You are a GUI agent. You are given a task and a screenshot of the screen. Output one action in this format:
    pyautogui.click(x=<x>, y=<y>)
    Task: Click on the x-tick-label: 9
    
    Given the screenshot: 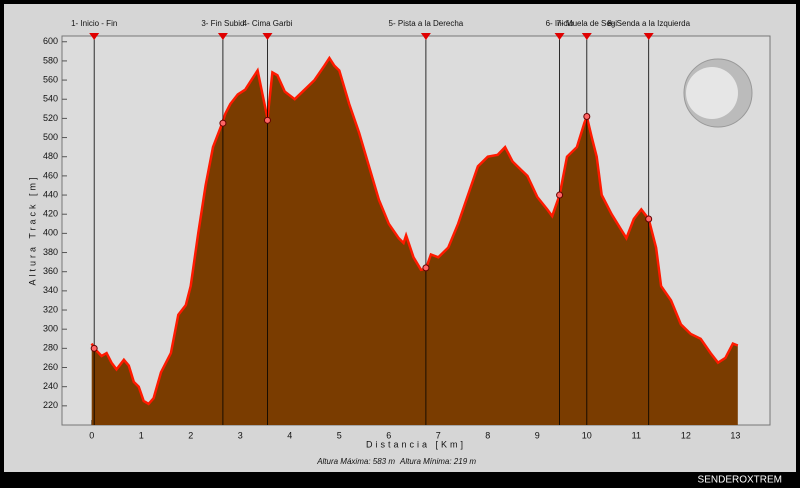 What is the action you would take?
    pyautogui.click(x=537, y=435)
    